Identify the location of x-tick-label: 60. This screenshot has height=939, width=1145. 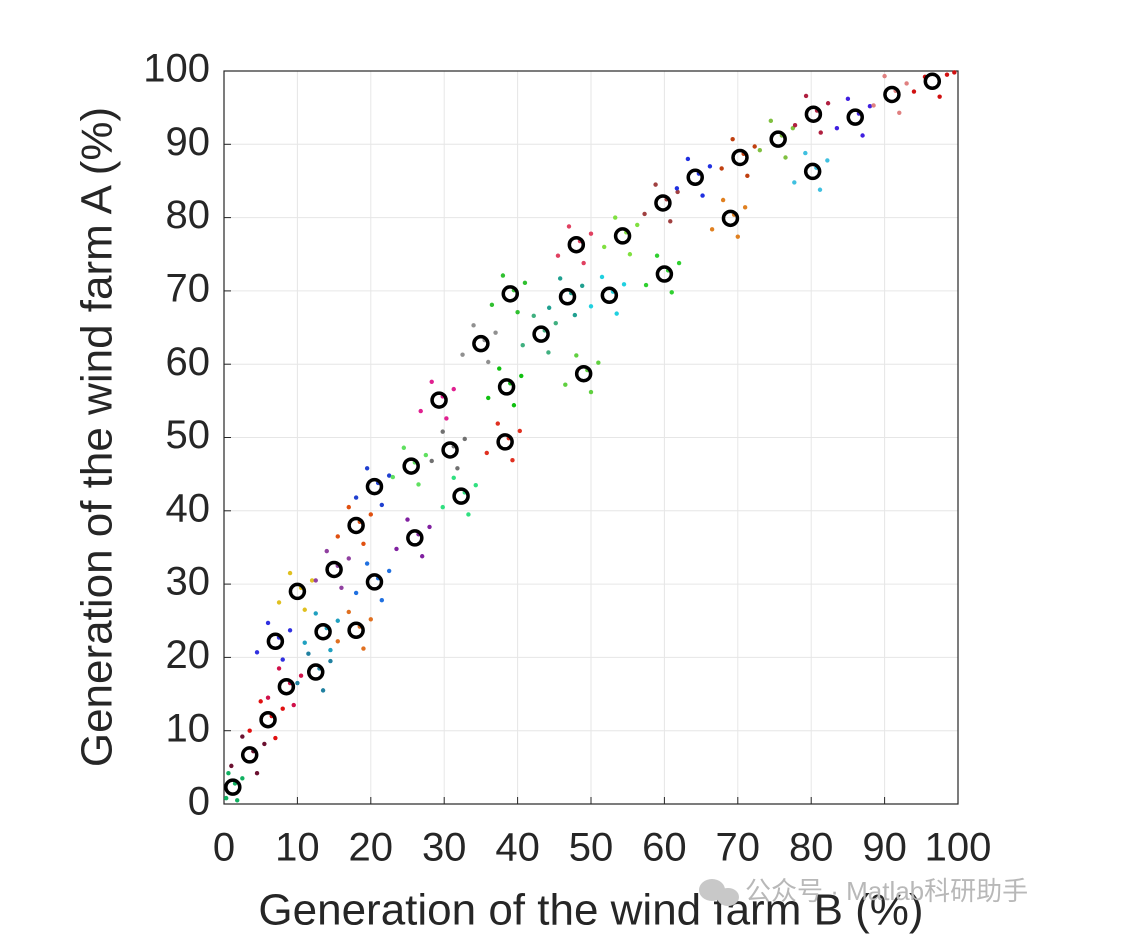
(664, 848).